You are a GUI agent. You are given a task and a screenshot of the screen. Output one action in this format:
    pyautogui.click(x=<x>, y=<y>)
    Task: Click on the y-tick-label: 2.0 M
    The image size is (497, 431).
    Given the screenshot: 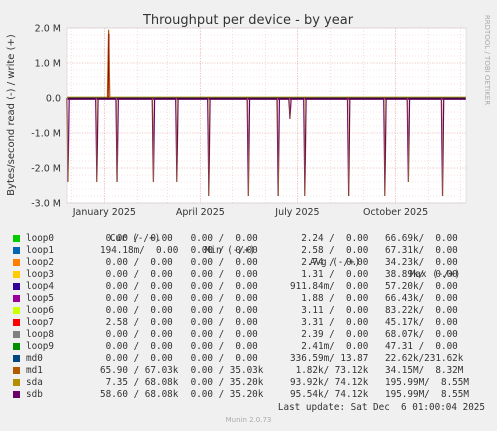 What is the action you would take?
    pyautogui.click(x=48, y=29)
    